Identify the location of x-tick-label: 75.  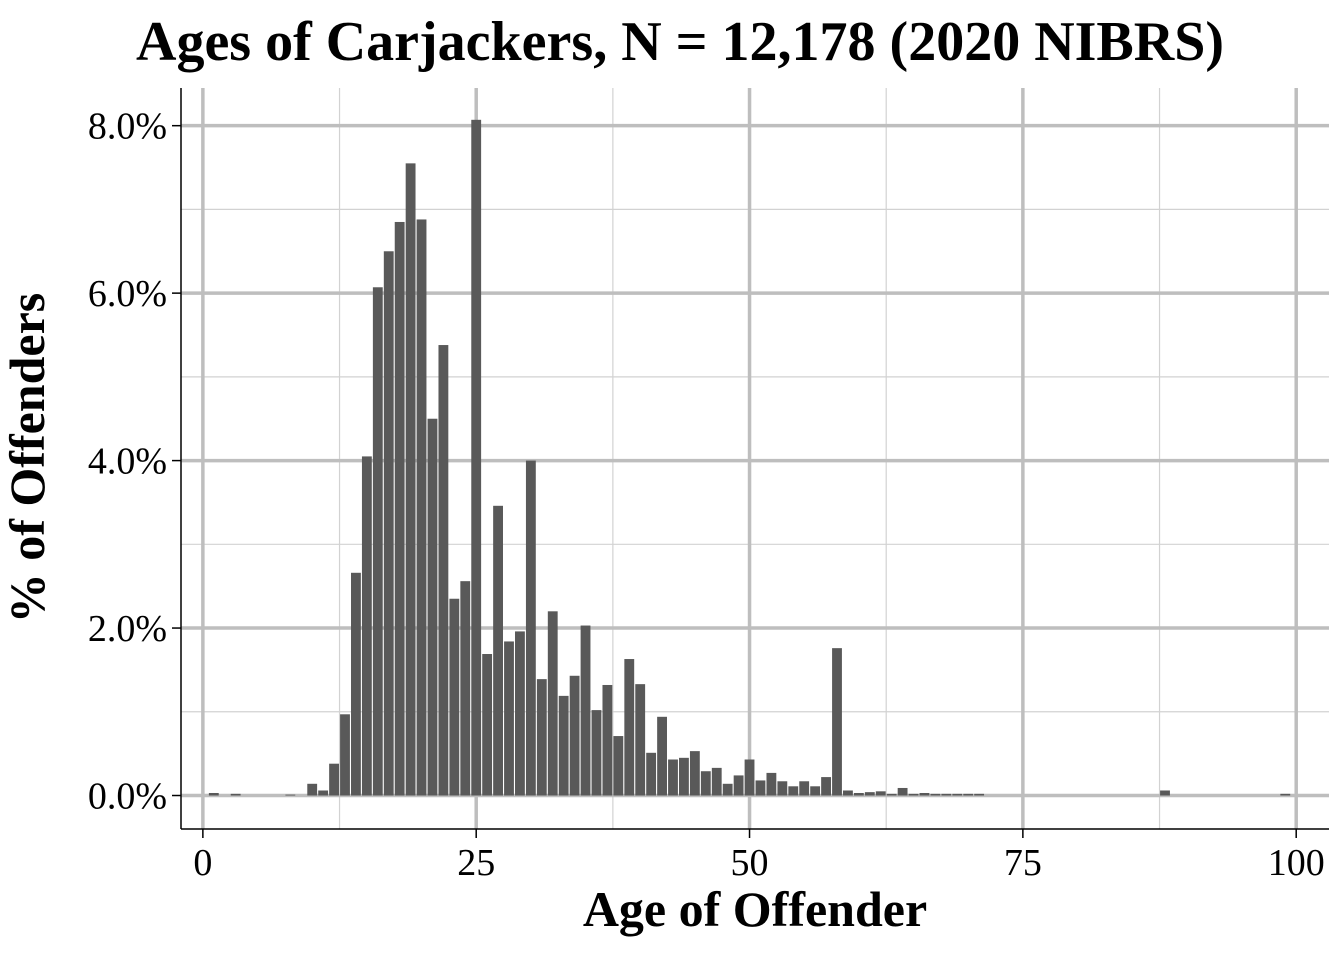
(1023, 863).